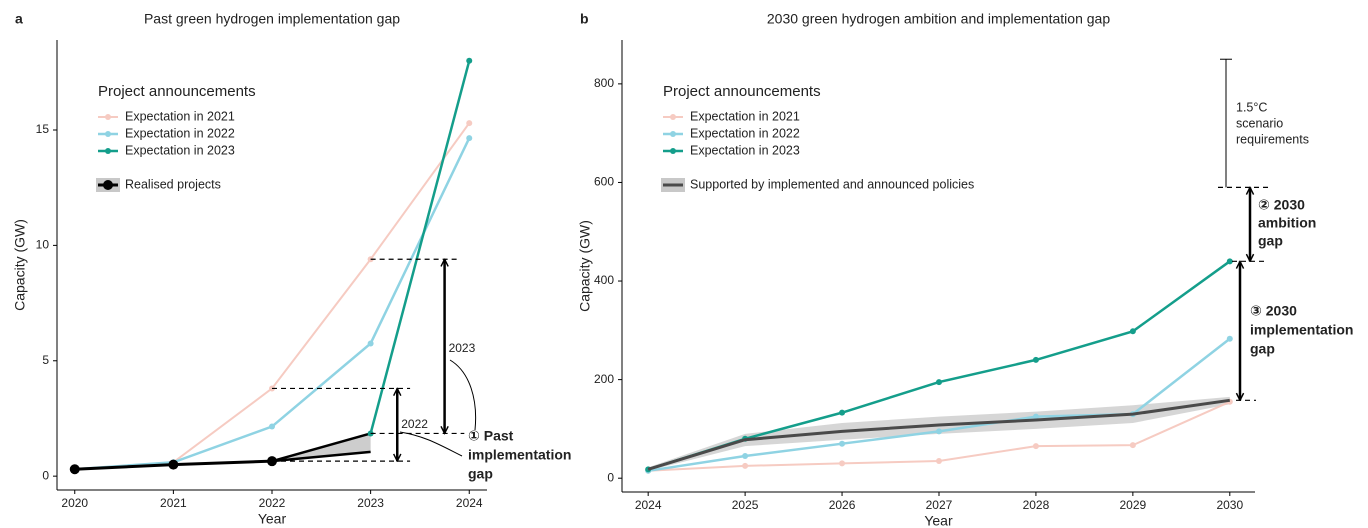 The image size is (1368, 528). I want to click on y-tick-label: 600, so click(604, 182).